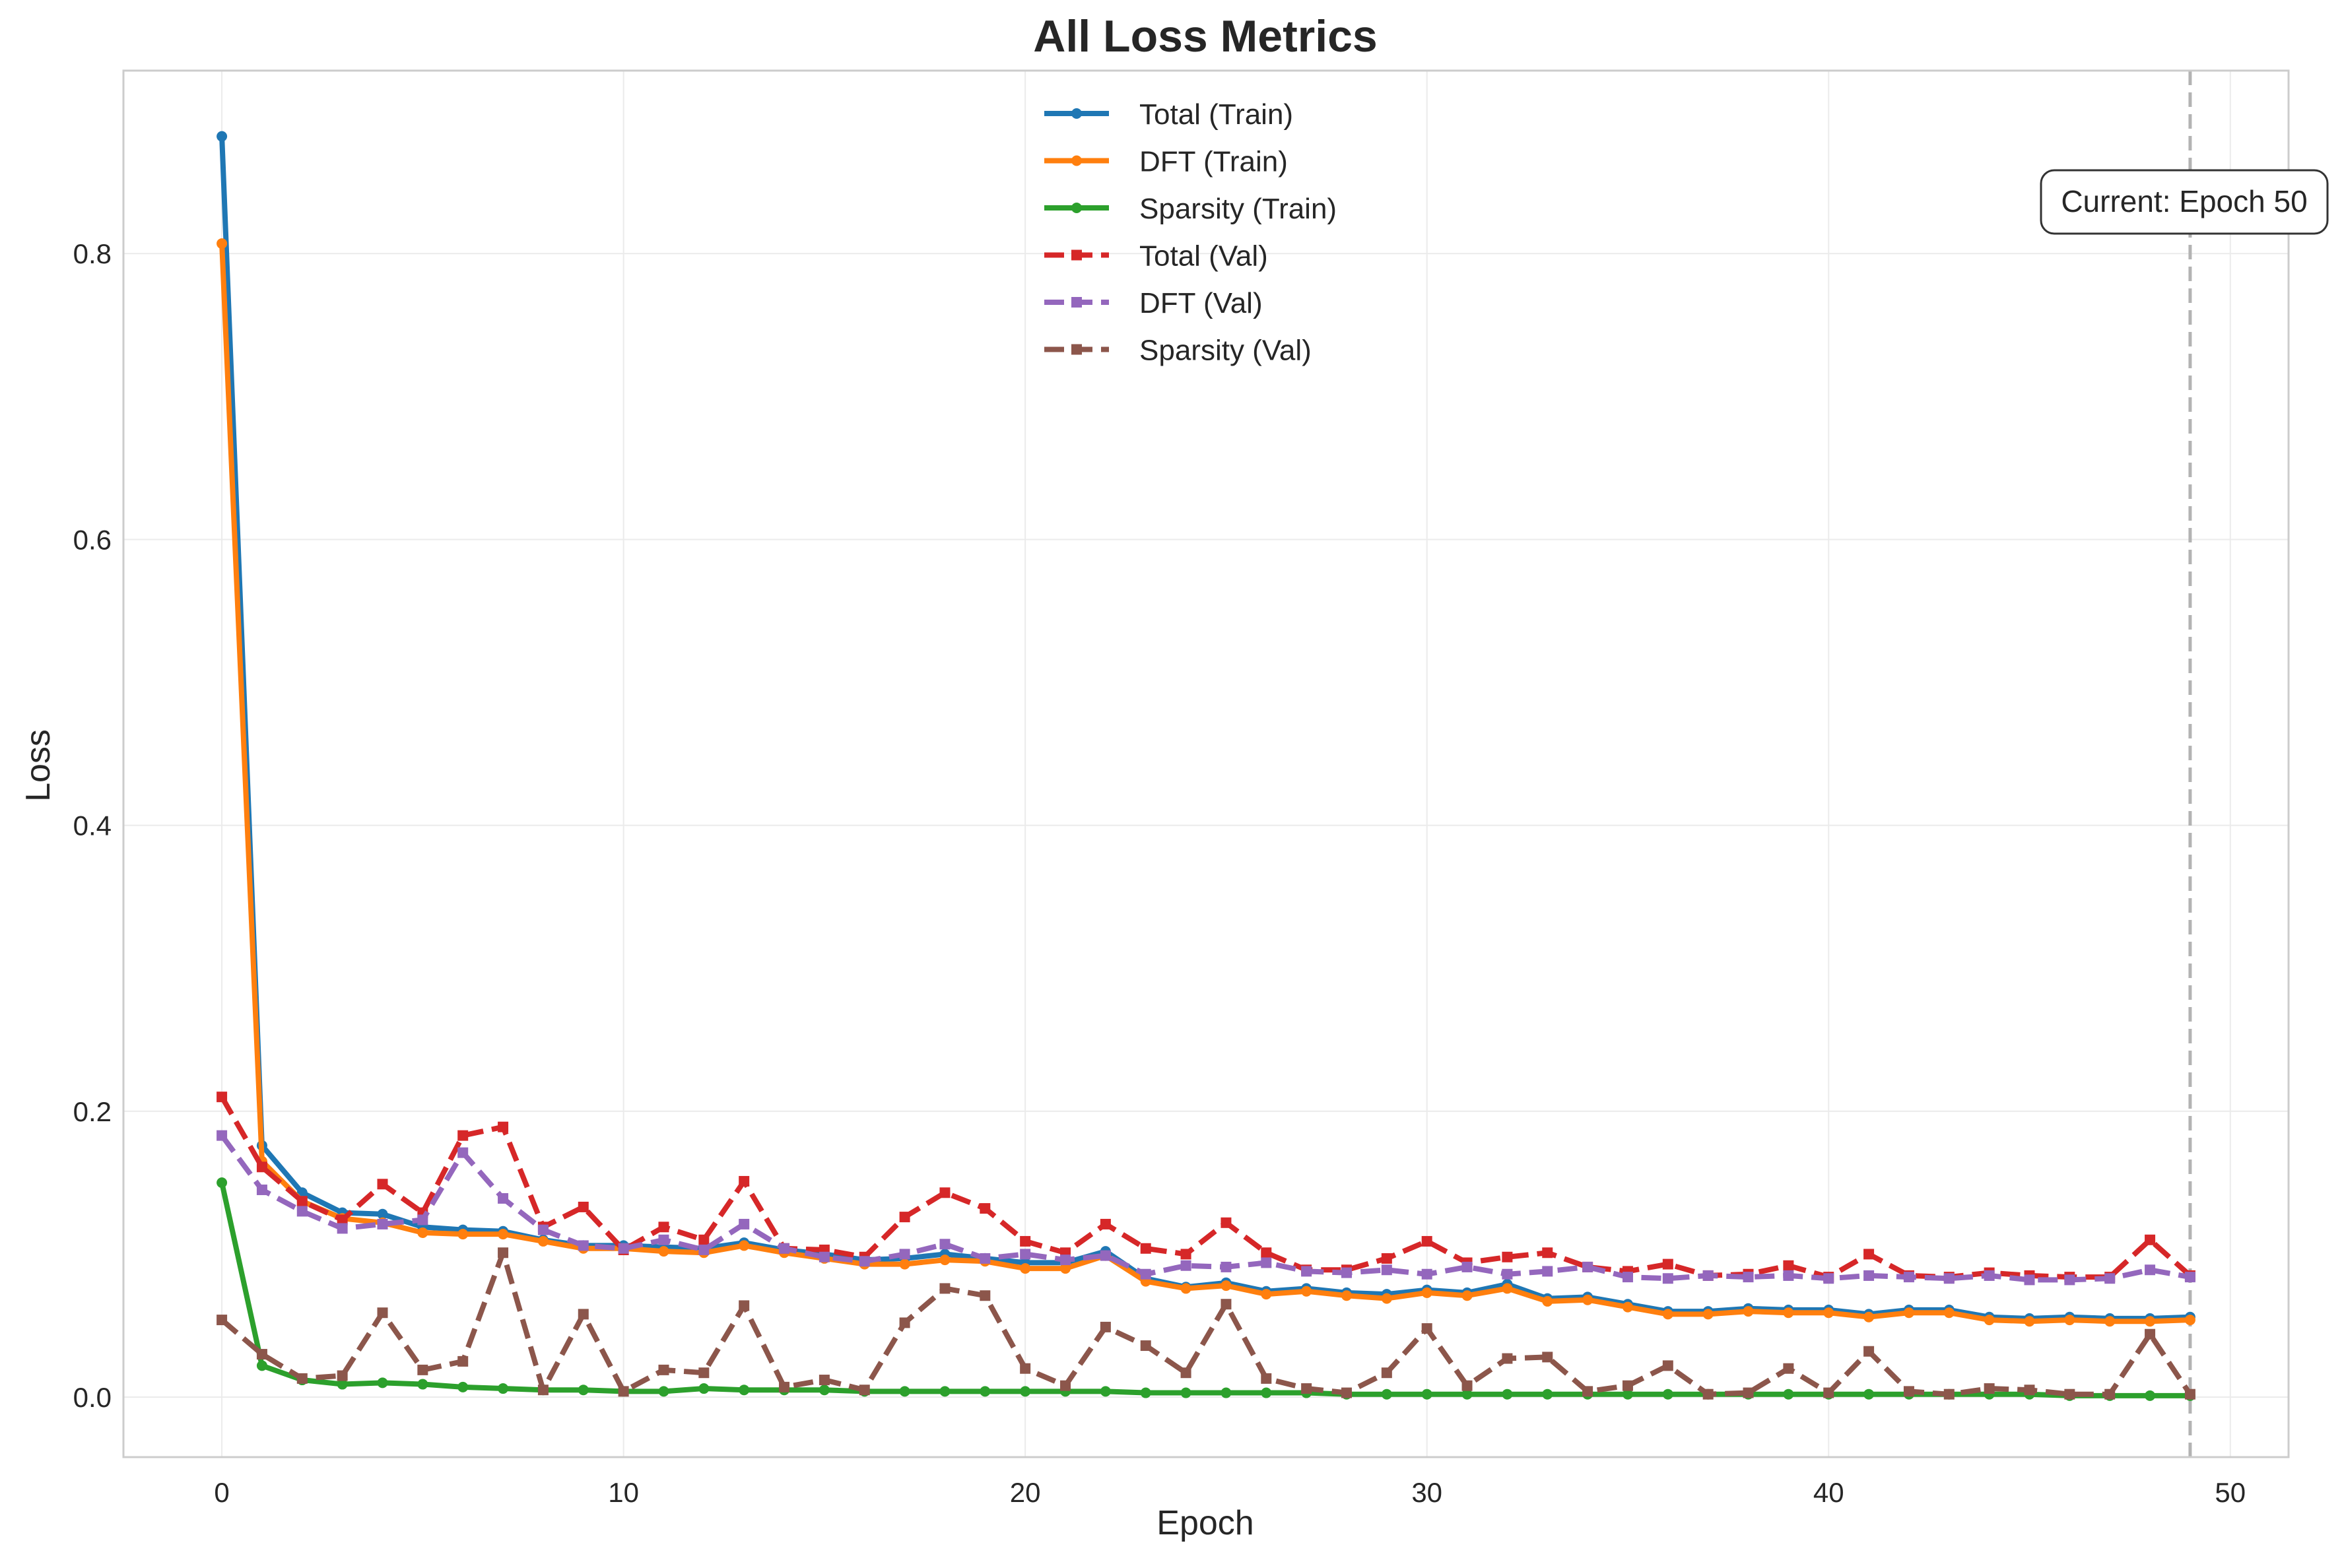 Image resolution: width=2344 pixels, height=1568 pixels. I want to click on x-axis-label: Epoch, so click(1205, 1523).